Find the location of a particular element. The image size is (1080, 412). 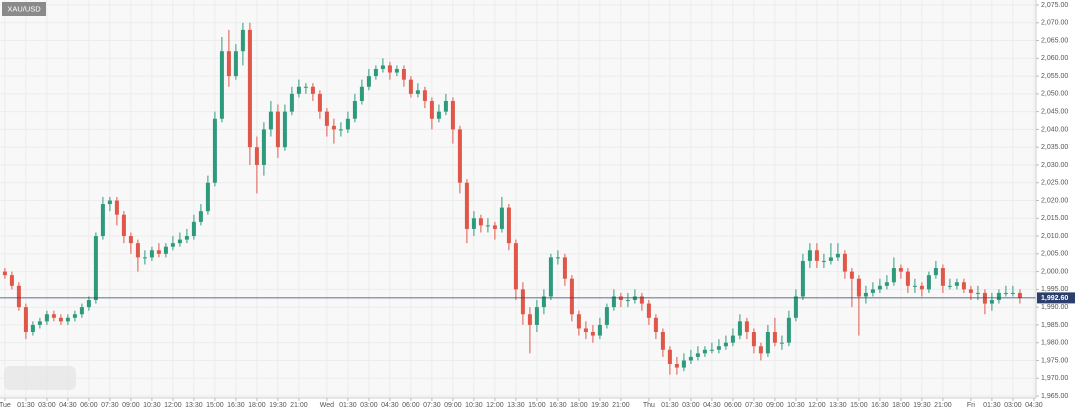

y-tick-label: 2,000.00 is located at coordinates (1054, 271).